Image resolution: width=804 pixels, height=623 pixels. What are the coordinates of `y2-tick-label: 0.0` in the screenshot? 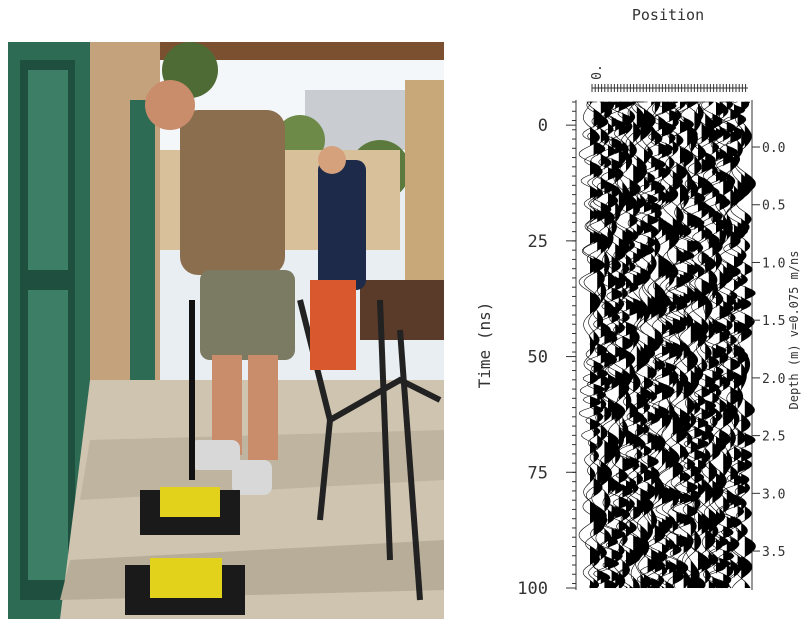 It's located at (773, 148).